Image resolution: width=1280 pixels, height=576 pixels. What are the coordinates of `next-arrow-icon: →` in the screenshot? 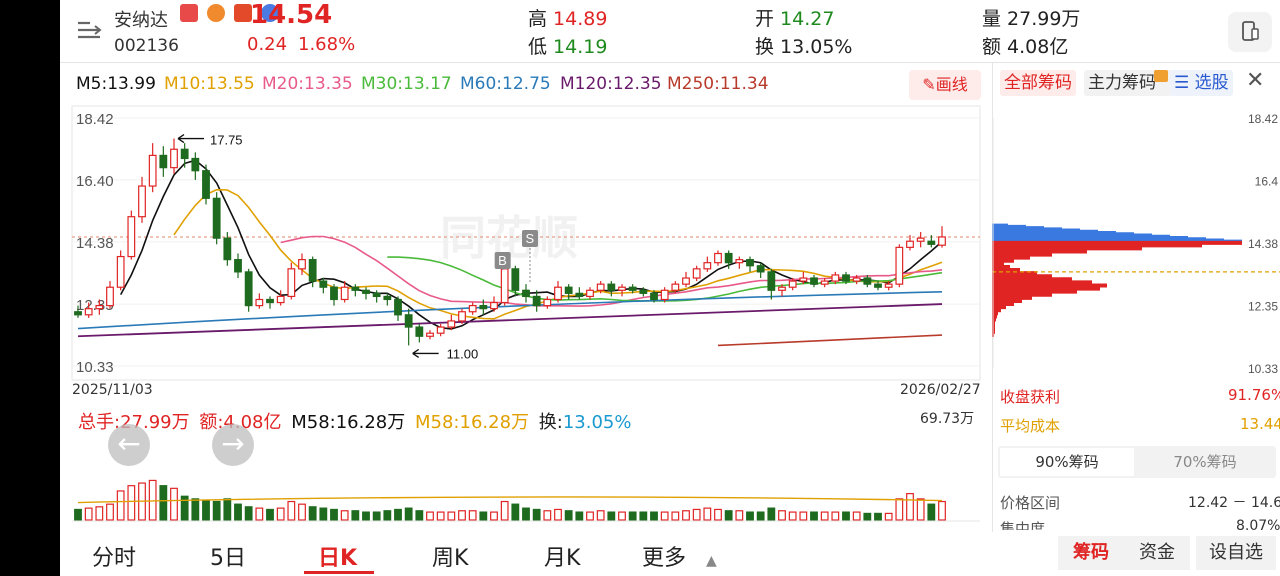 It's located at (233, 445).